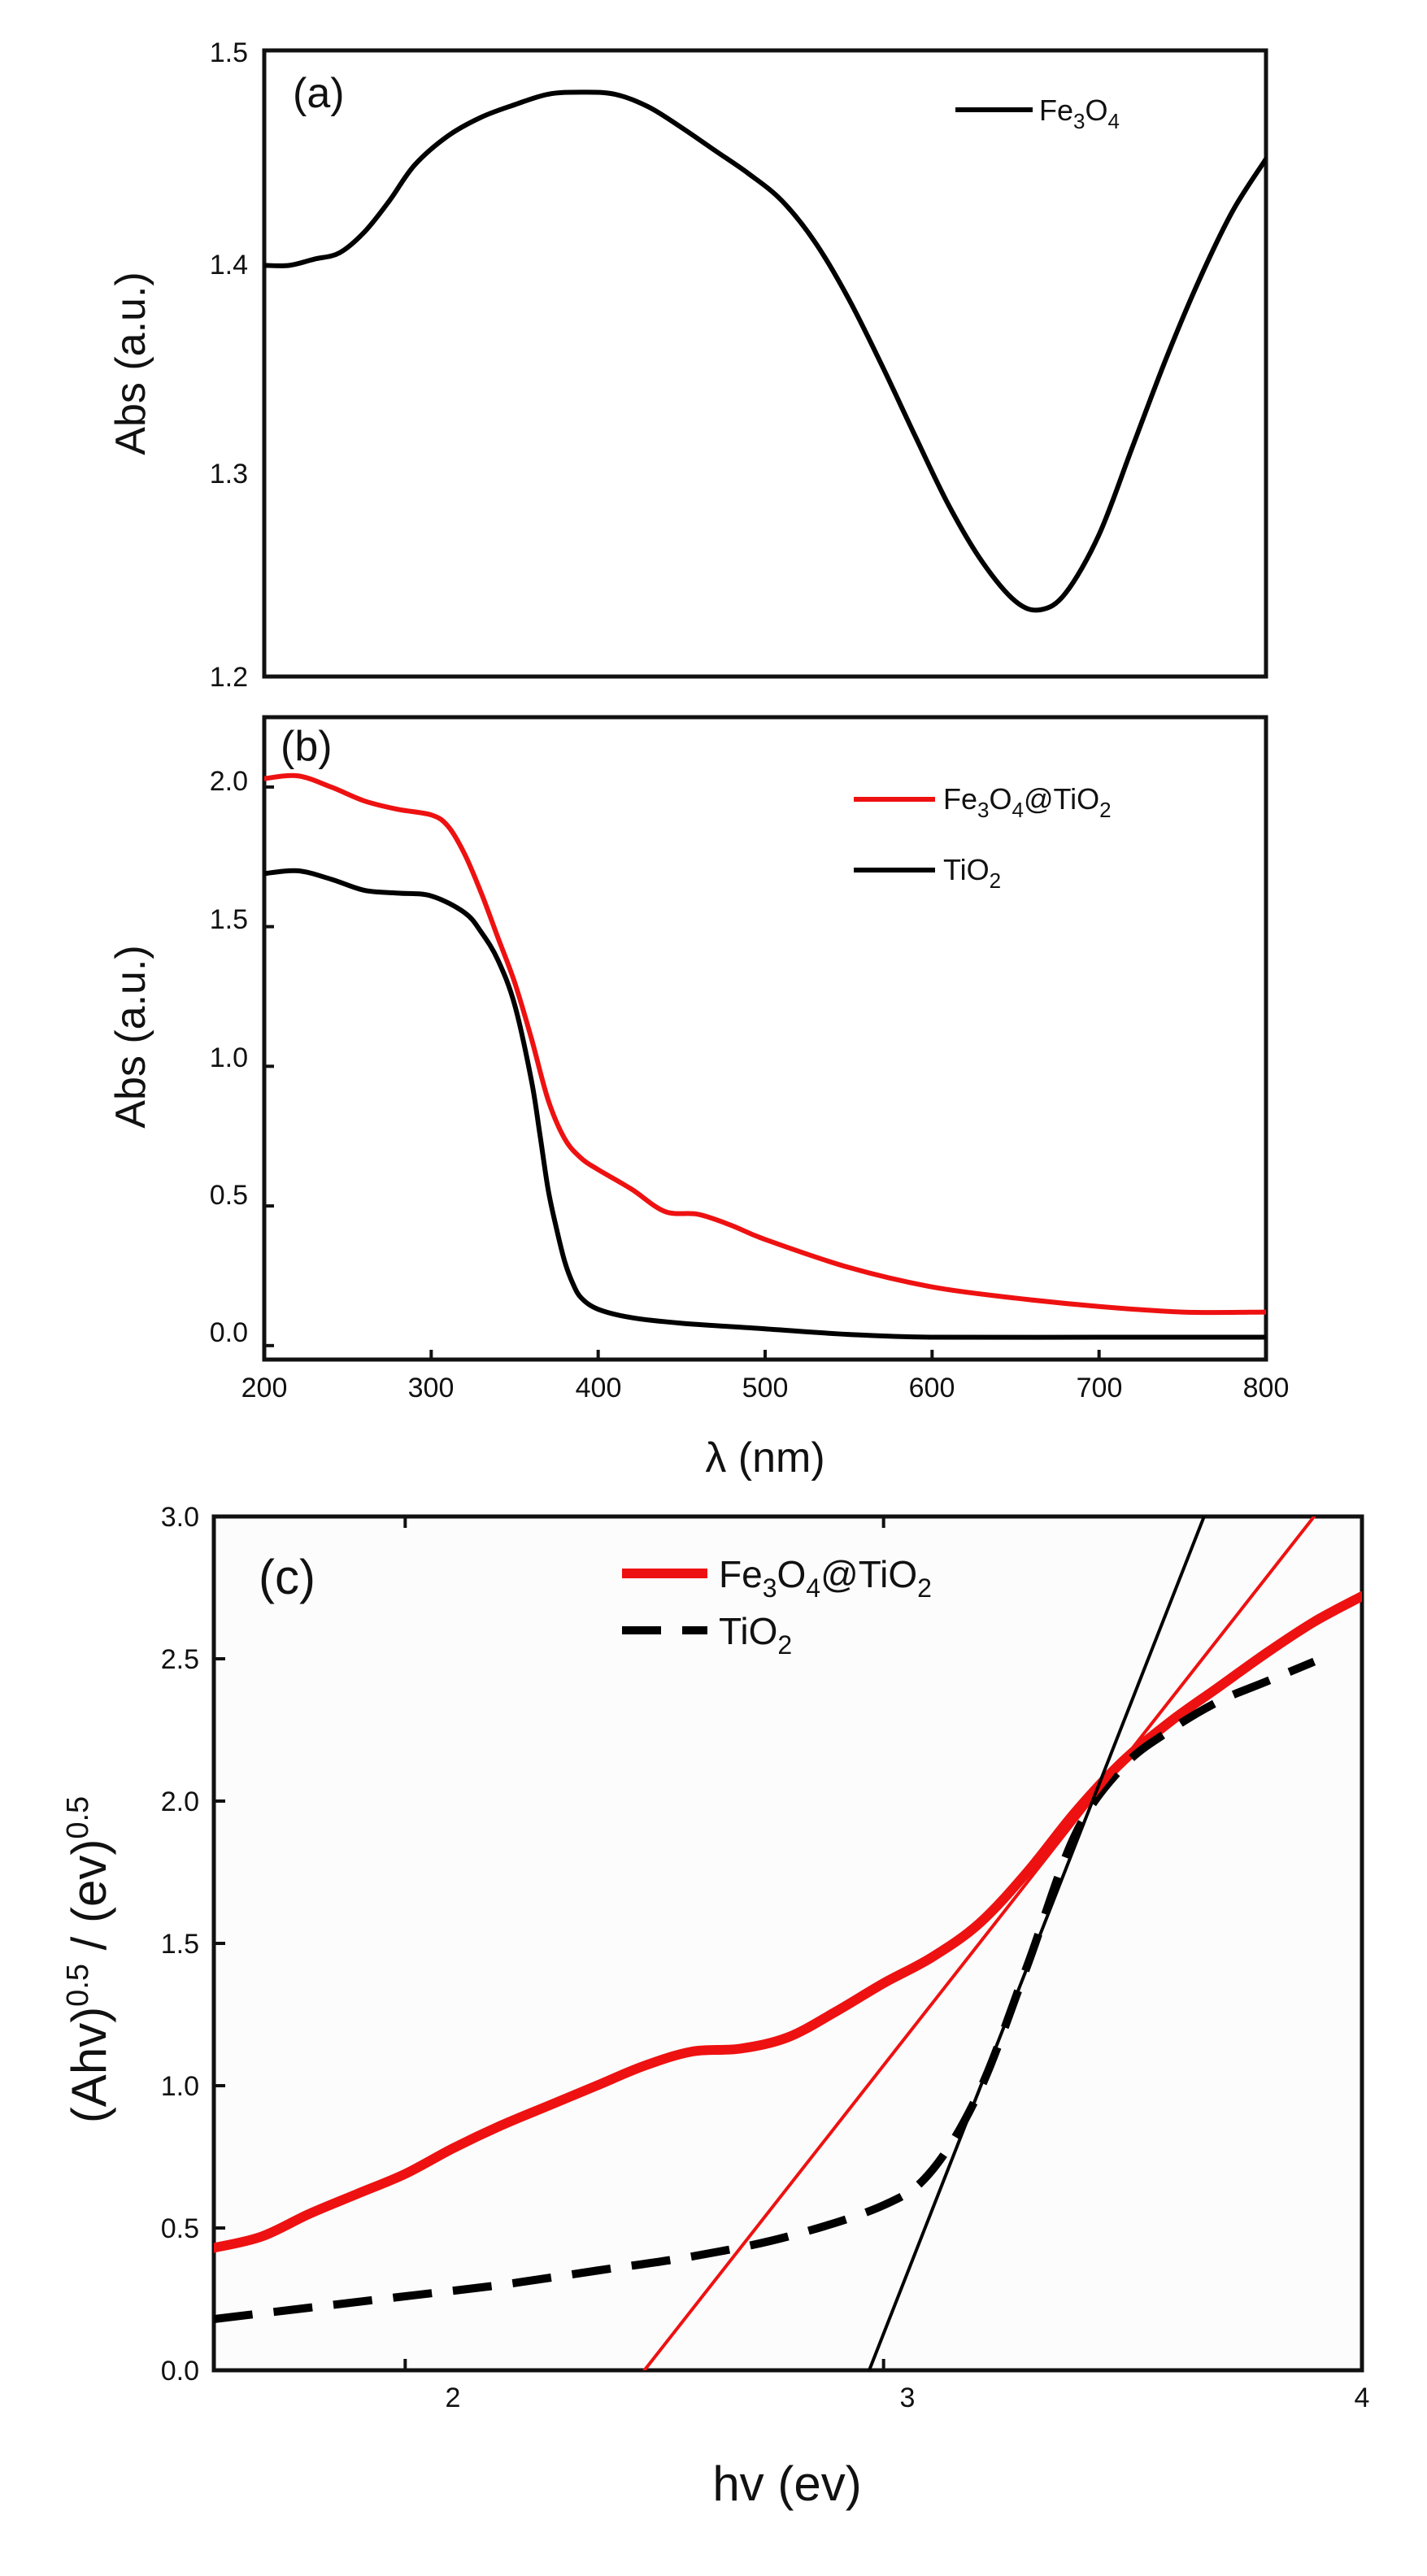 Image resolution: width=1427 pixels, height=2576 pixels. I want to click on panel-a-label: (a), so click(319, 94).